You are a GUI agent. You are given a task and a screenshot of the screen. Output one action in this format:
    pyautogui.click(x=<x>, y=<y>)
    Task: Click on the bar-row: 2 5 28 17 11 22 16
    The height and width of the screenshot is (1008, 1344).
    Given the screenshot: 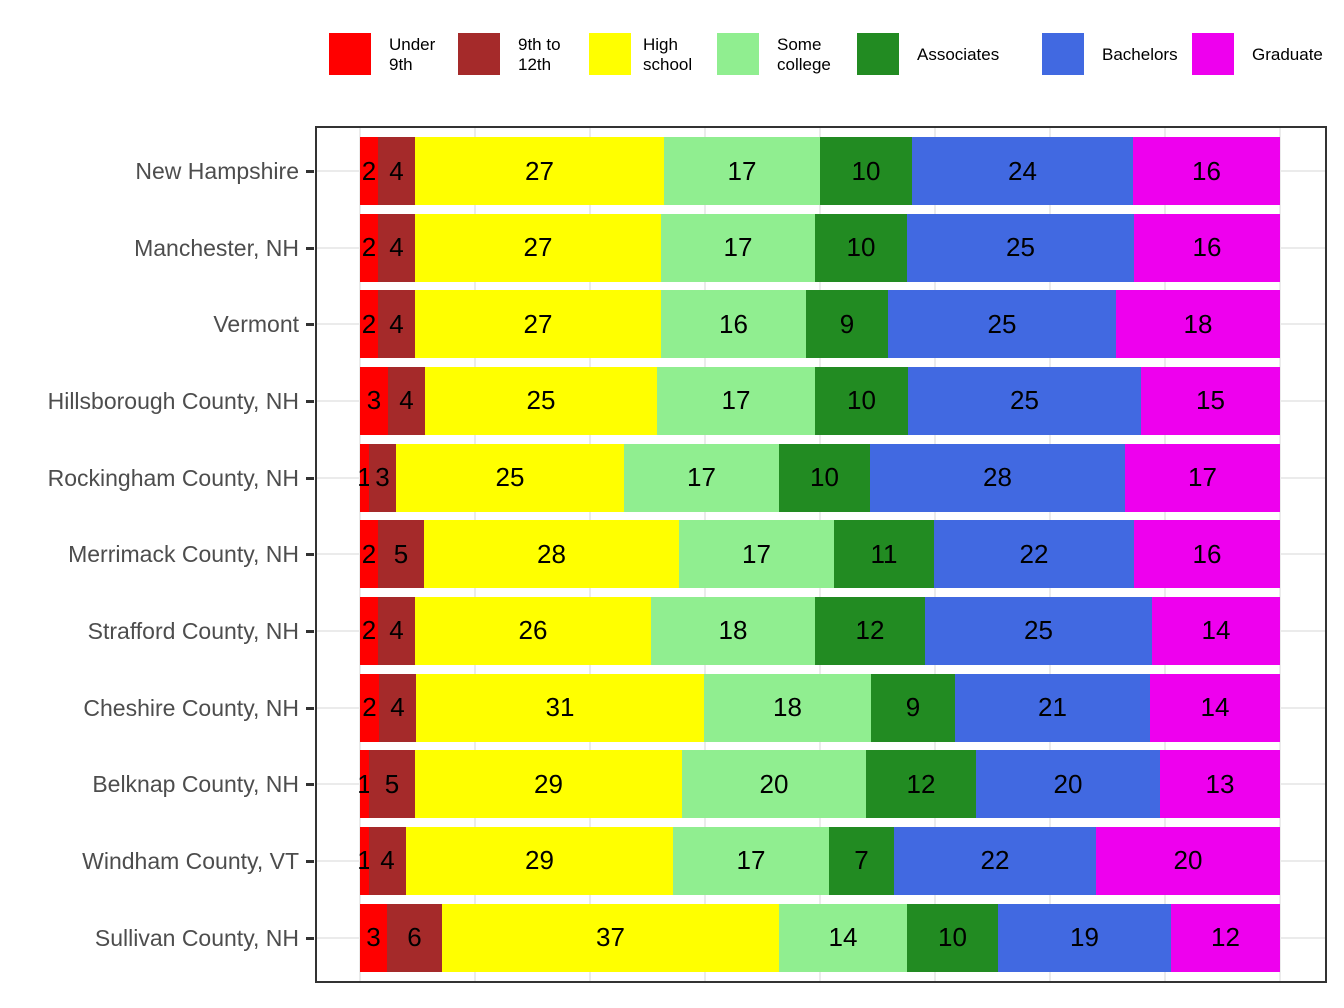 What is the action you would take?
    pyautogui.click(x=820, y=554)
    